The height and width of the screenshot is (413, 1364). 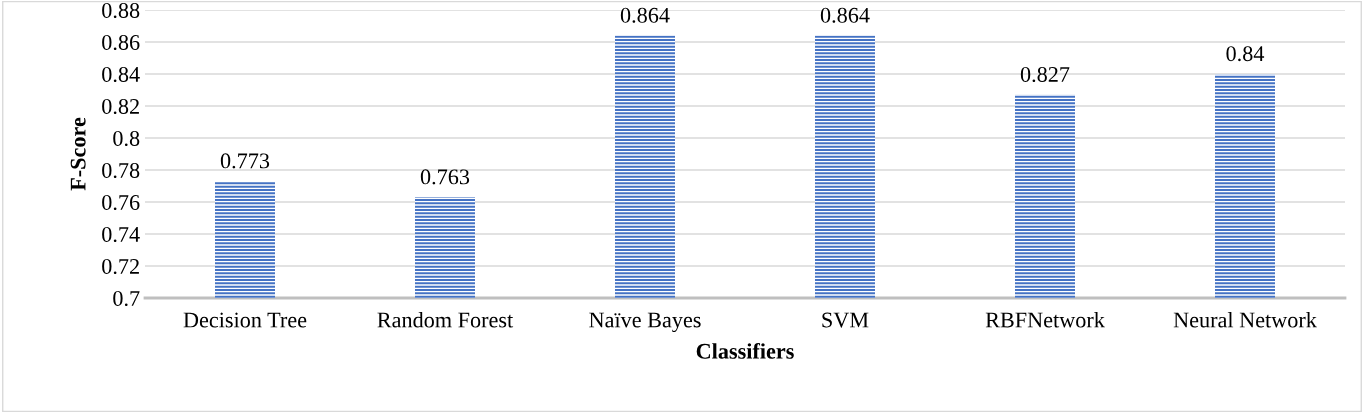 What do you see at coordinates (121, 42) in the screenshot?
I see `y-tick-label: 0.86` at bounding box center [121, 42].